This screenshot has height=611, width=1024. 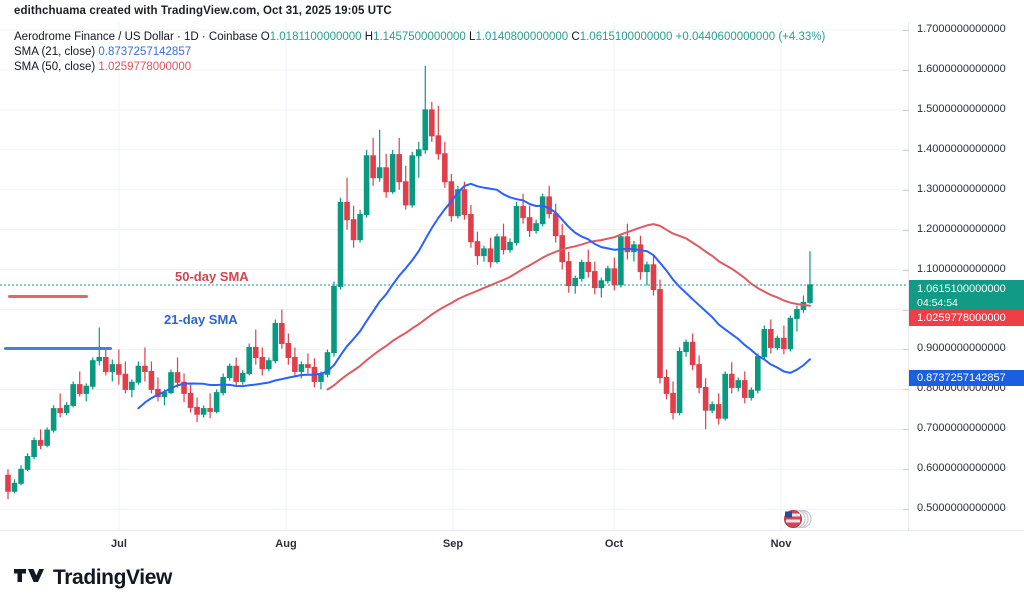 I want to click on price-tick-label: 1.6000000000000, so click(x=961, y=68).